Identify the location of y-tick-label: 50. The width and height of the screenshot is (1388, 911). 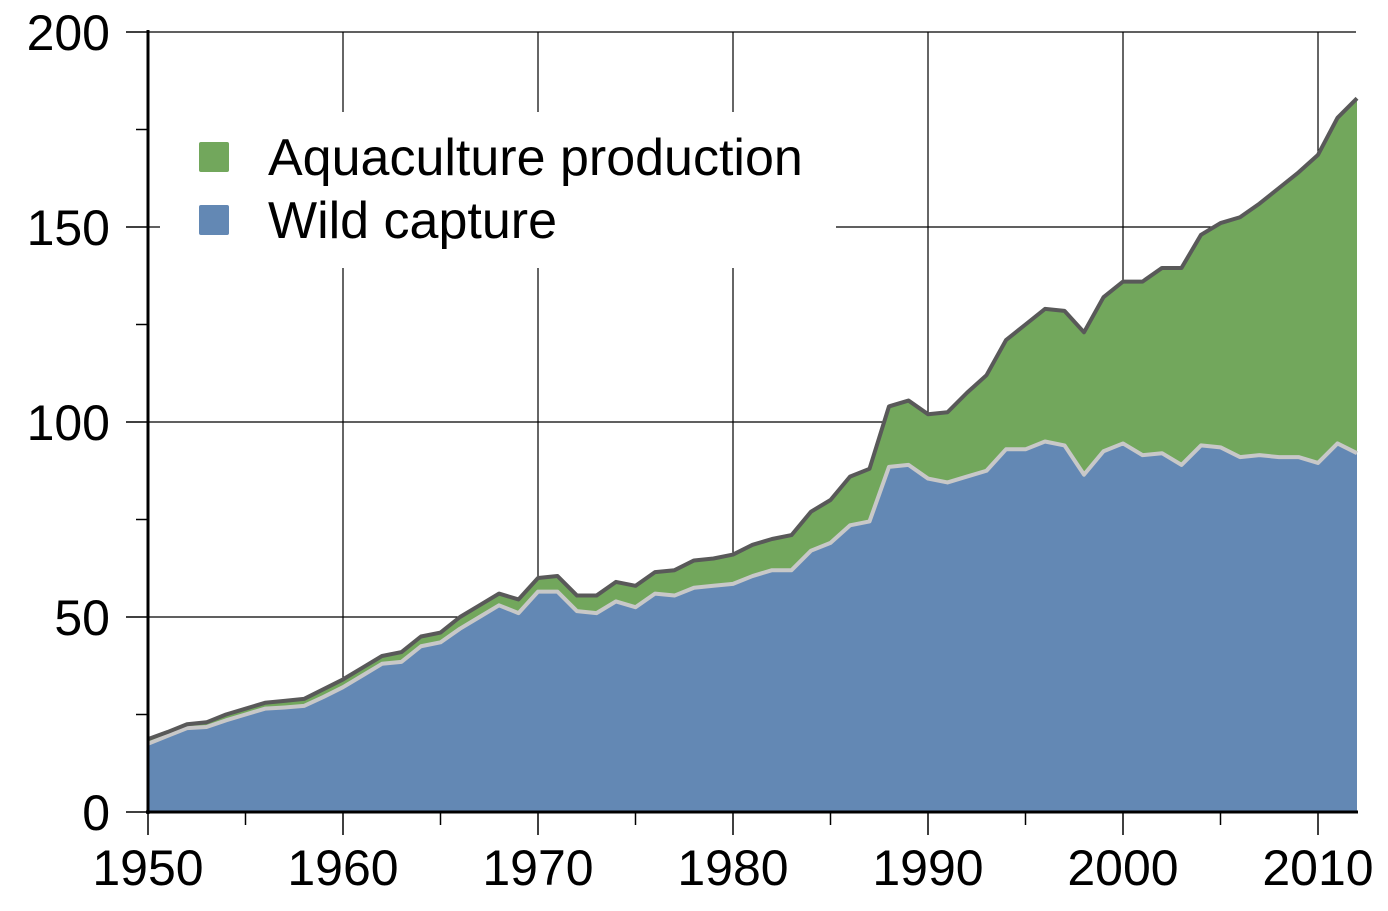
(82, 618).